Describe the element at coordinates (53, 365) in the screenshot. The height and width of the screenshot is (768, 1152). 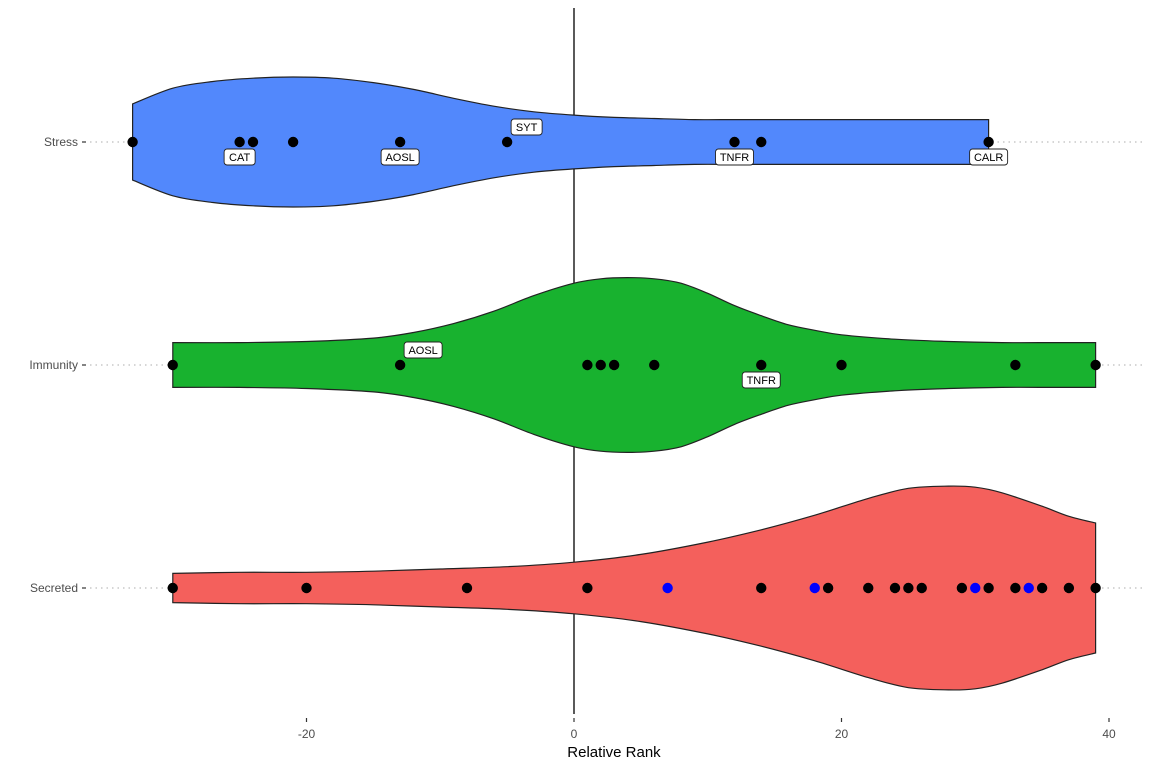
I see `y-tick-label-immunity: Immunity` at that location.